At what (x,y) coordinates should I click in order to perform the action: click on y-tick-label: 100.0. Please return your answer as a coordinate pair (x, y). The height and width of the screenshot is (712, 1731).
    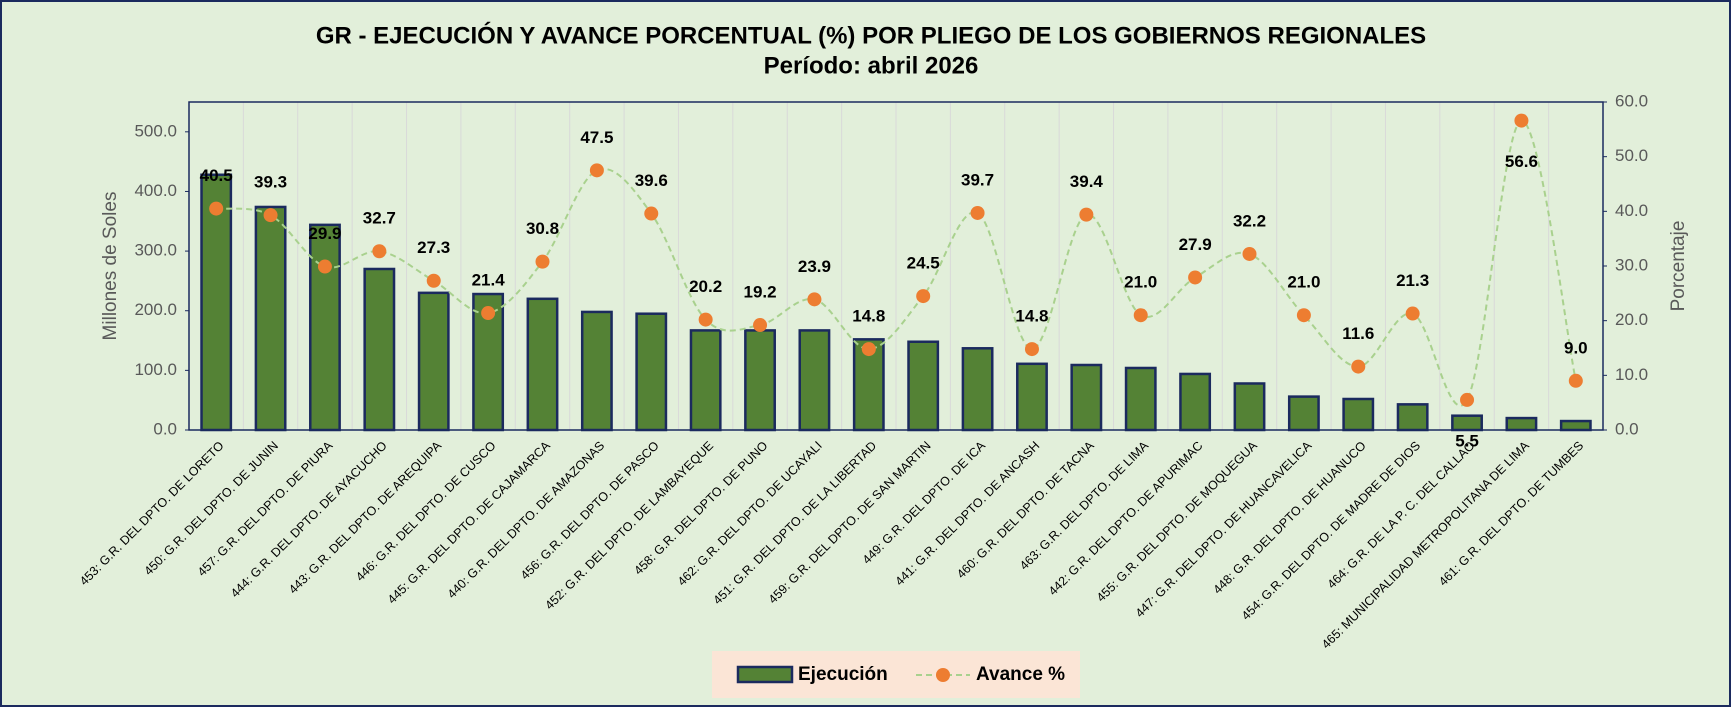
    Looking at the image, I should click on (155, 369).